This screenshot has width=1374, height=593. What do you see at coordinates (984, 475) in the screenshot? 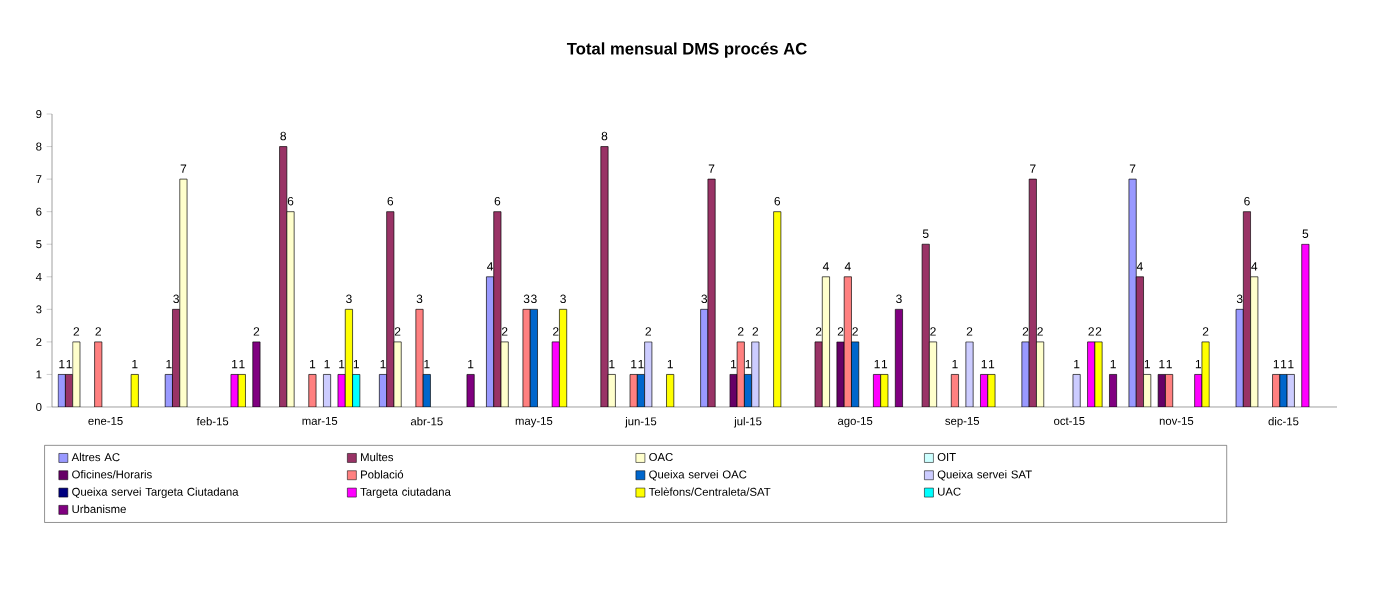
I see `legend-label: Queixa servei SAT` at bounding box center [984, 475].